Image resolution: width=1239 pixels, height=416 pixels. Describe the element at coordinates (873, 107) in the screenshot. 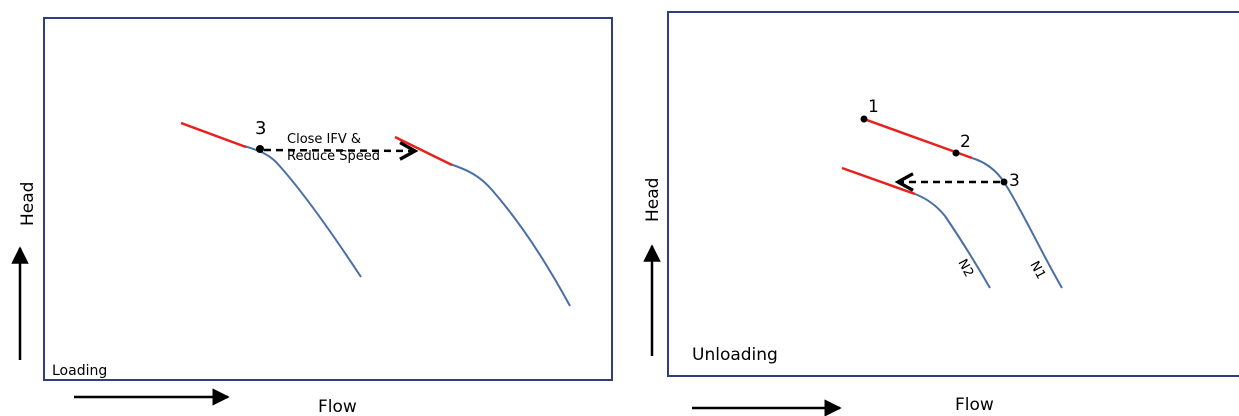

I see `unloading-point-1-label: 1` at that location.